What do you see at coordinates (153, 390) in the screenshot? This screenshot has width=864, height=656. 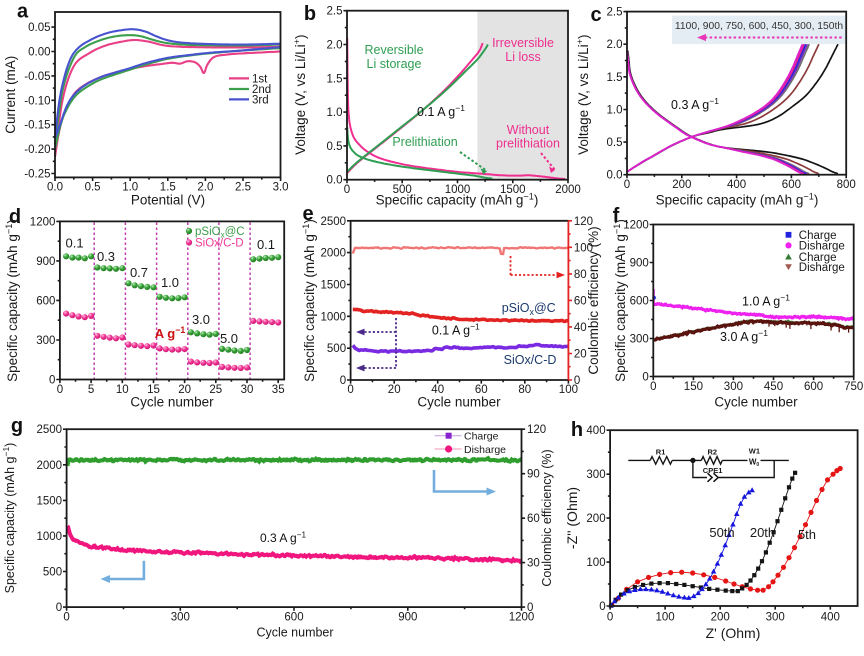 I see `svg-text: 15` at bounding box center [153, 390].